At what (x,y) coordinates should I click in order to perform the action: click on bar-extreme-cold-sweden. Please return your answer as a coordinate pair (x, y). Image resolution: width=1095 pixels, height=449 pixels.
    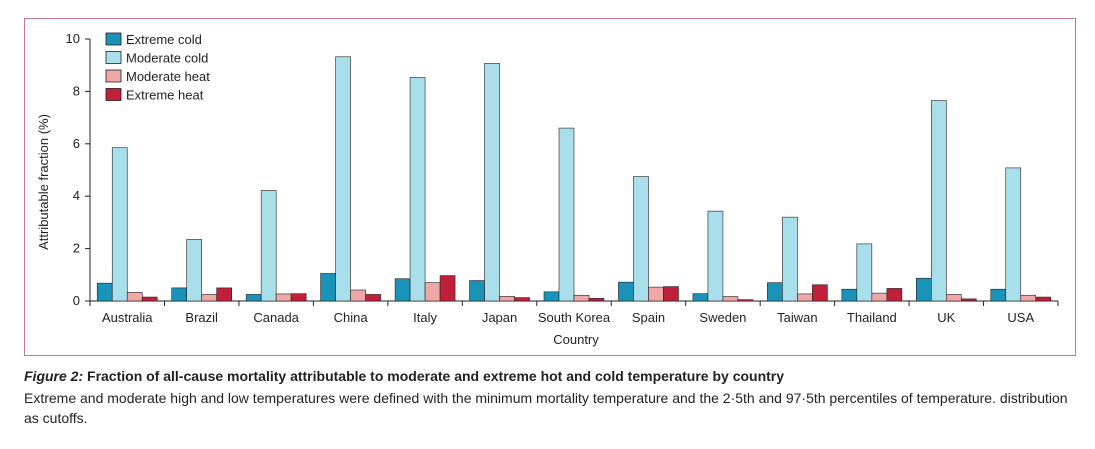
    Looking at the image, I should click on (700, 297).